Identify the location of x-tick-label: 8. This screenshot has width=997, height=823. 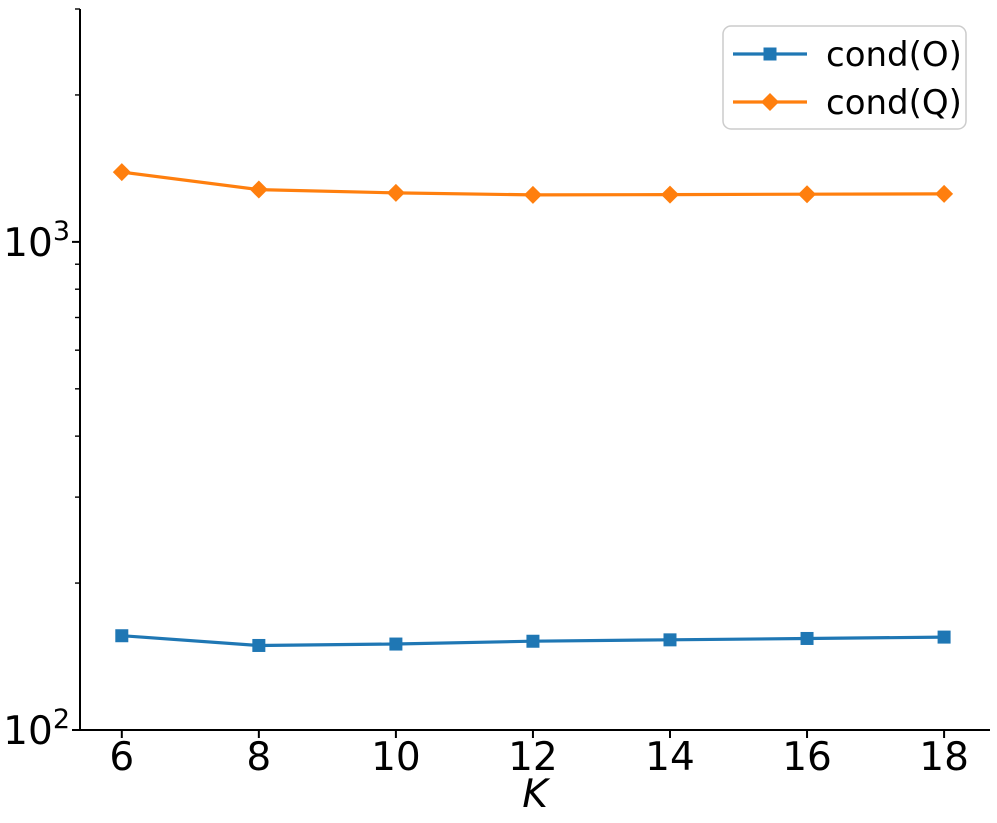
(258, 757).